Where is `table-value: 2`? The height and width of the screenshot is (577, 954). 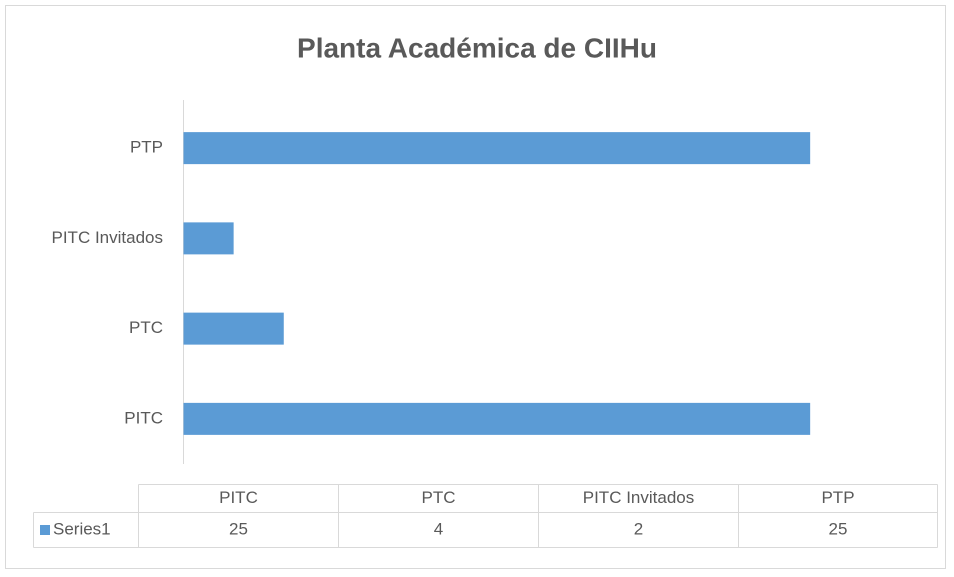 table-value: 2 is located at coordinates (638, 528).